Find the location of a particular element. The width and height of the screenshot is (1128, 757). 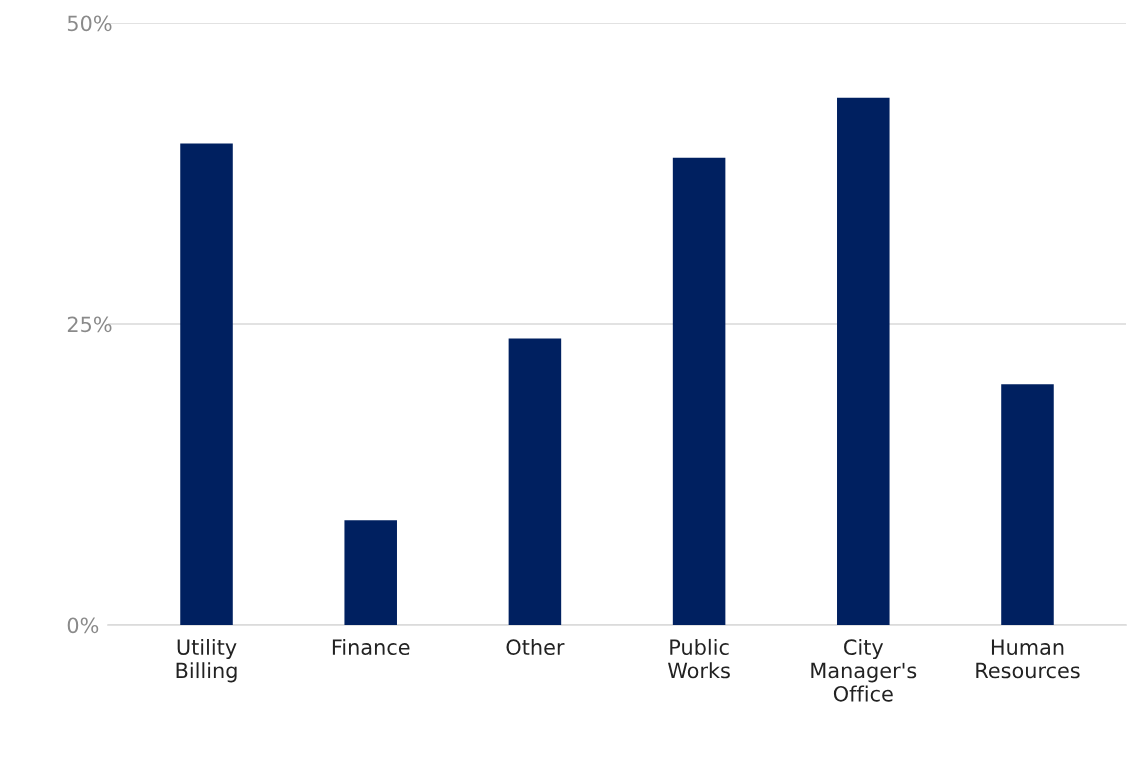

x-tick-label: City Manager's Office is located at coordinates (864, 670).